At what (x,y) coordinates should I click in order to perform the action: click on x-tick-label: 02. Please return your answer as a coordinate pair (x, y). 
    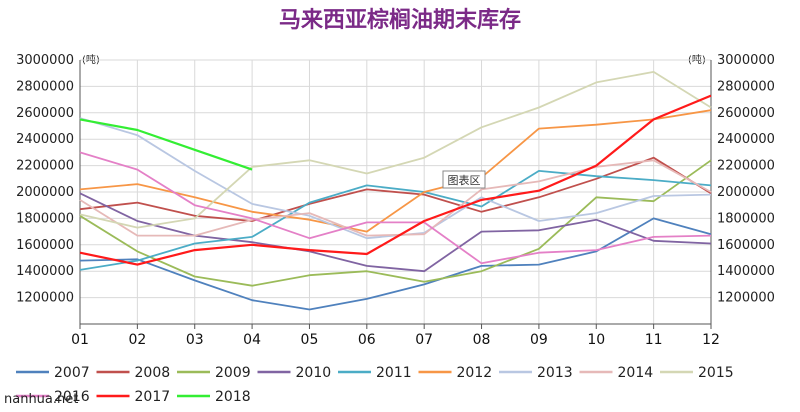
    Looking at the image, I should click on (137, 340).